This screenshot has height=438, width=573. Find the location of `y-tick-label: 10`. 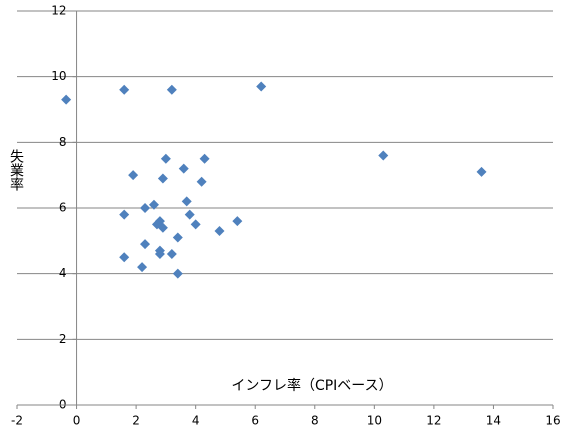

y-tick-label: 10 is located at coordinates (58, 76).